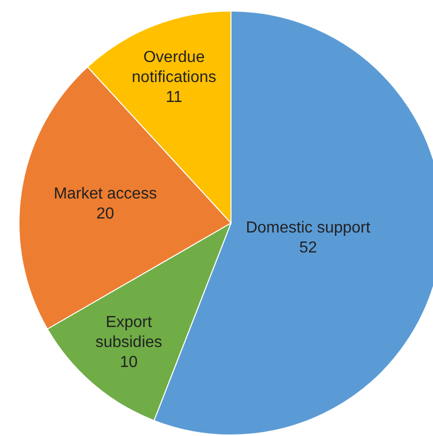 Image resolution: width=433 pixels, height=436 pixels. What do you see at coordinates (308, 247) in the screenshot?
I see `data-label: 52` at bounding box center [308, 247].